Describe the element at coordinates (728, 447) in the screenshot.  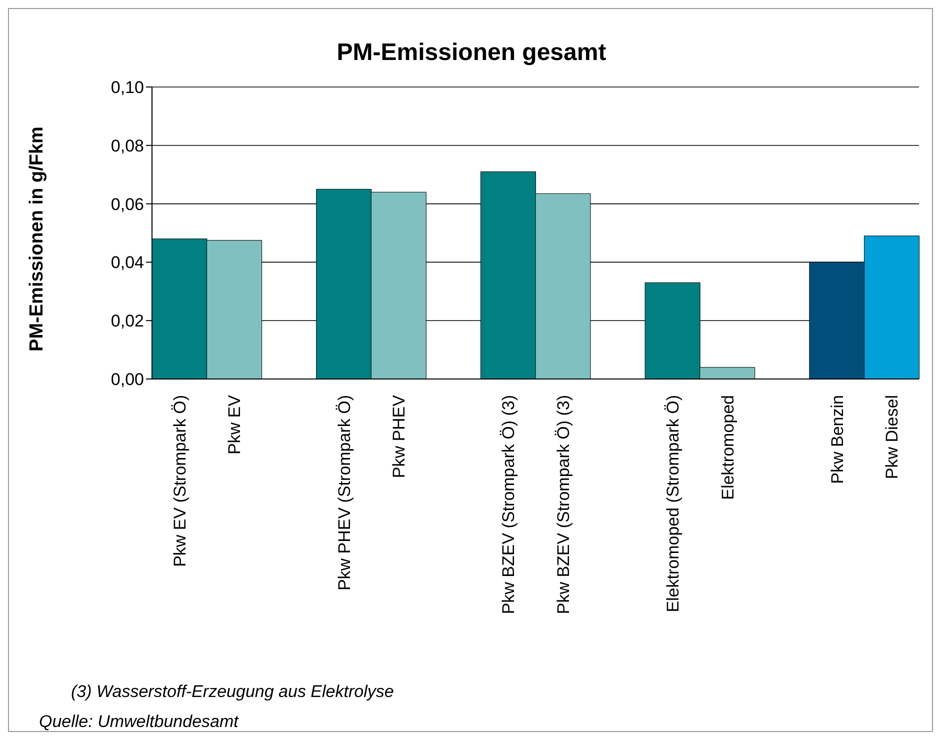
I see `x-tick-label: Elektromoped` at that location.